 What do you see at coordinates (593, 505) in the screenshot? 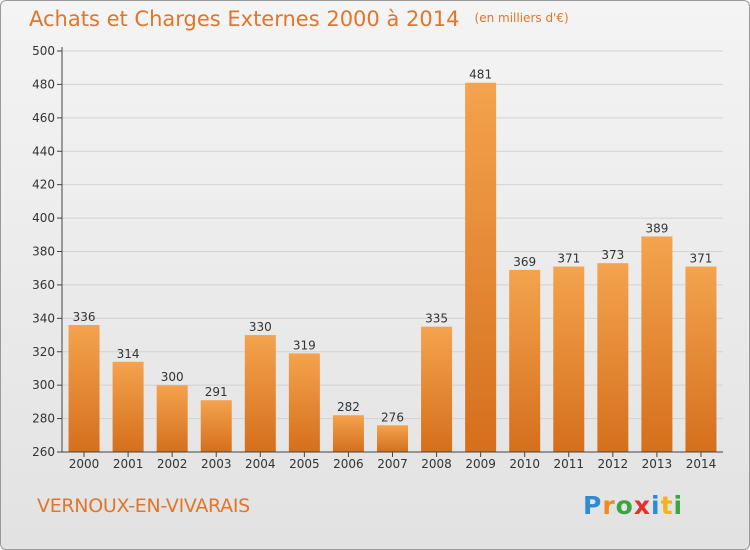
I see `logo-letter: P` at bounding box center [593, 505].